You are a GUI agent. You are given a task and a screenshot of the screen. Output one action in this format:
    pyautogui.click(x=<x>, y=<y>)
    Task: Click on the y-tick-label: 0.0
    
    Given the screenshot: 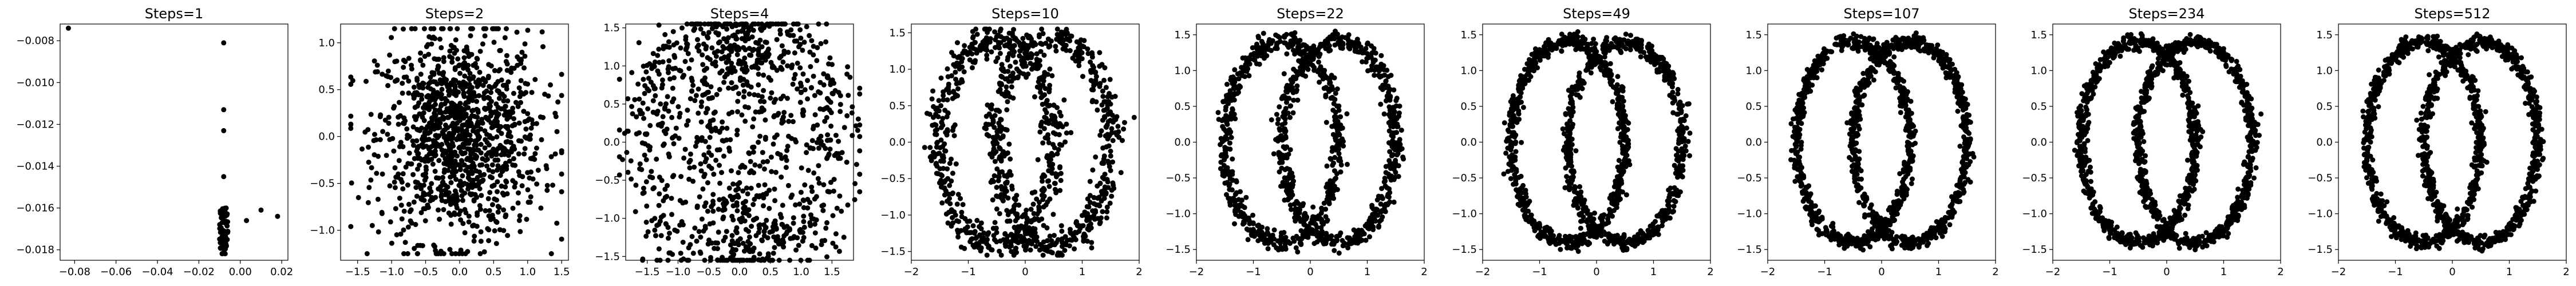 What is the action you would take?
    pyautogui.click(x=897, y=143)
    